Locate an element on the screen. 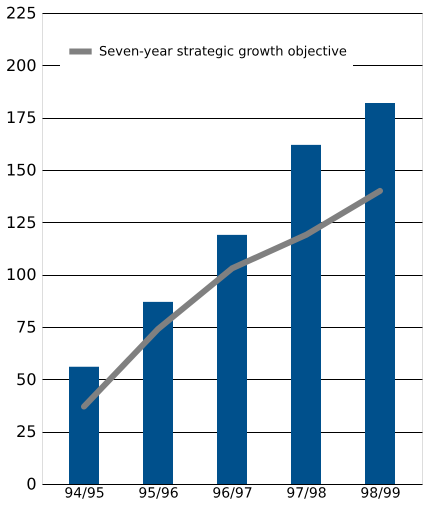 The width and height of the screenshot is (427, 505). y-tick-label: 0 is located at coordinates (31, 484).